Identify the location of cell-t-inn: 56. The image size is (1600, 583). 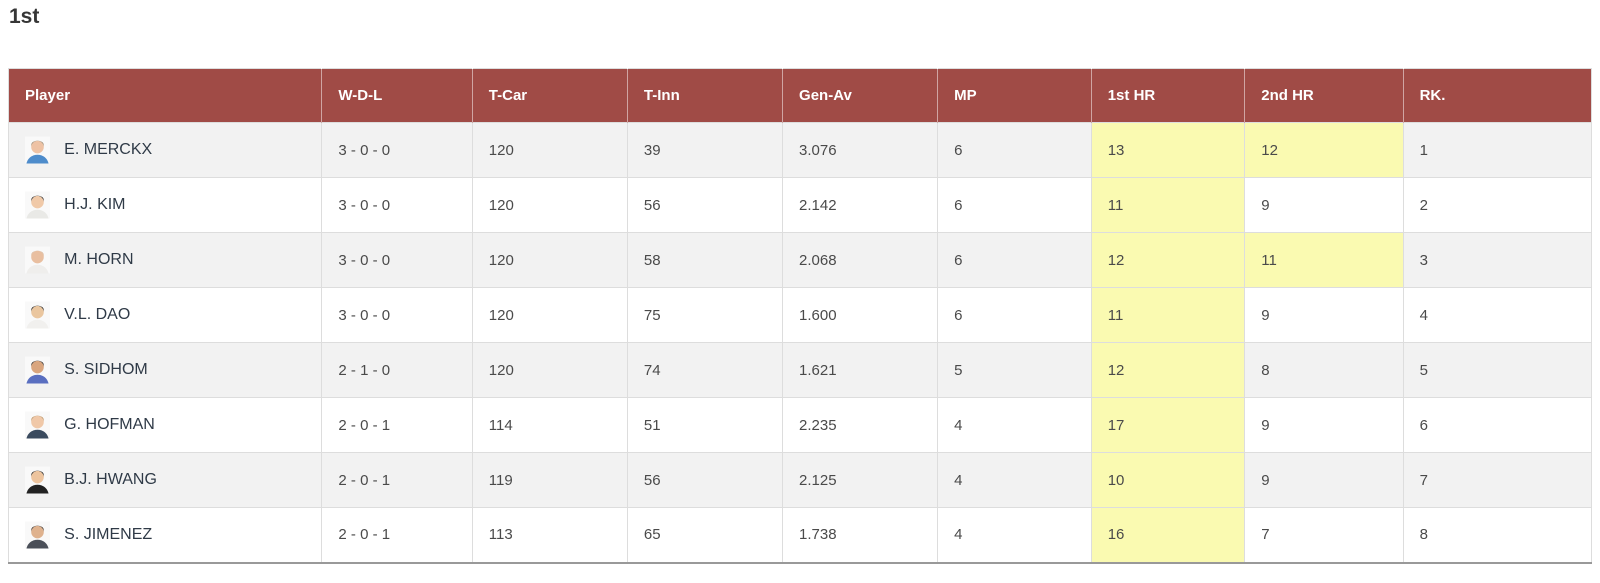
(705, 205).